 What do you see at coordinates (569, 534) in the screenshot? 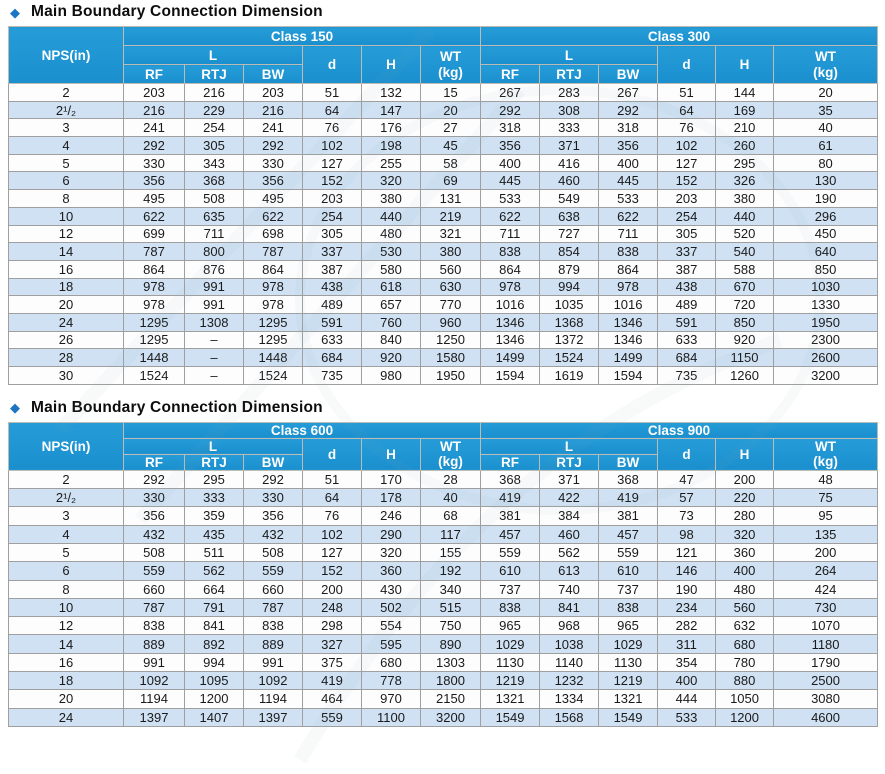
I see `value-cell: 460` at bounding box center [569, 534].